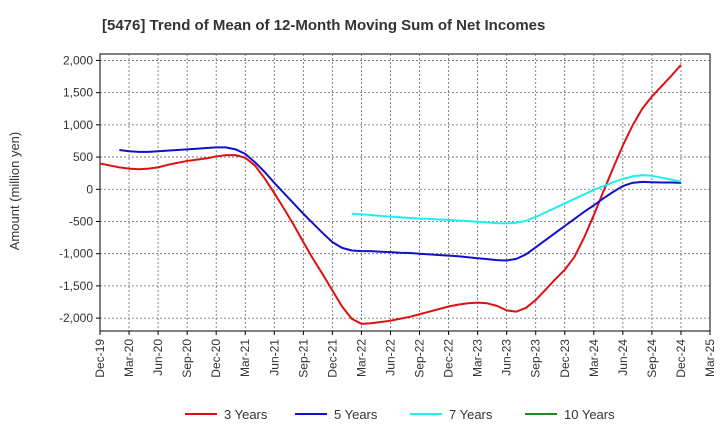 This screenshot has height=440, width=720. Describe the element at coordinates (400, 414) in the screenshot. I see `legend: 3 Years 5 Years 7 Years 10 Years` at that location.